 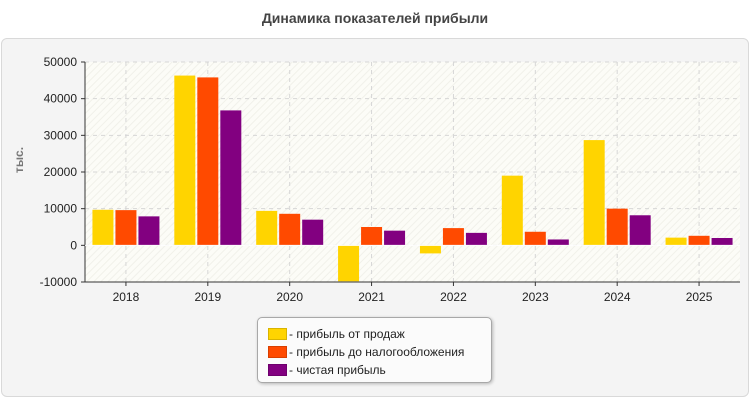 What do you see at coordinates (61, 135) in the screenshot?
I see `y-tick-label: 30000` at bounding box center [61, 135].